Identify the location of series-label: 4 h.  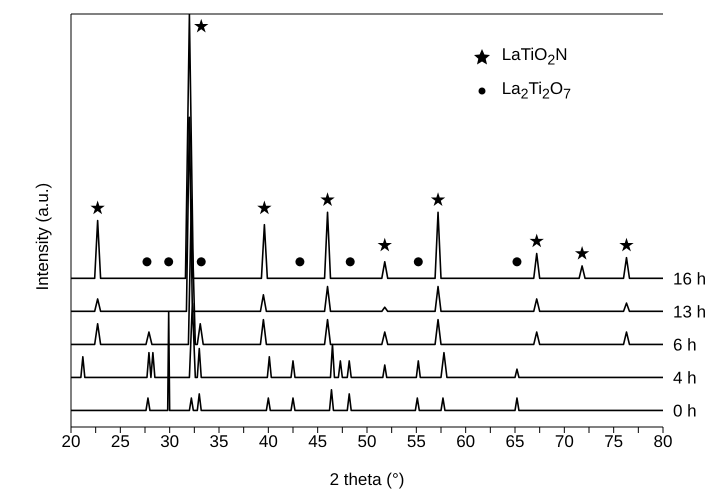
(685, 378).